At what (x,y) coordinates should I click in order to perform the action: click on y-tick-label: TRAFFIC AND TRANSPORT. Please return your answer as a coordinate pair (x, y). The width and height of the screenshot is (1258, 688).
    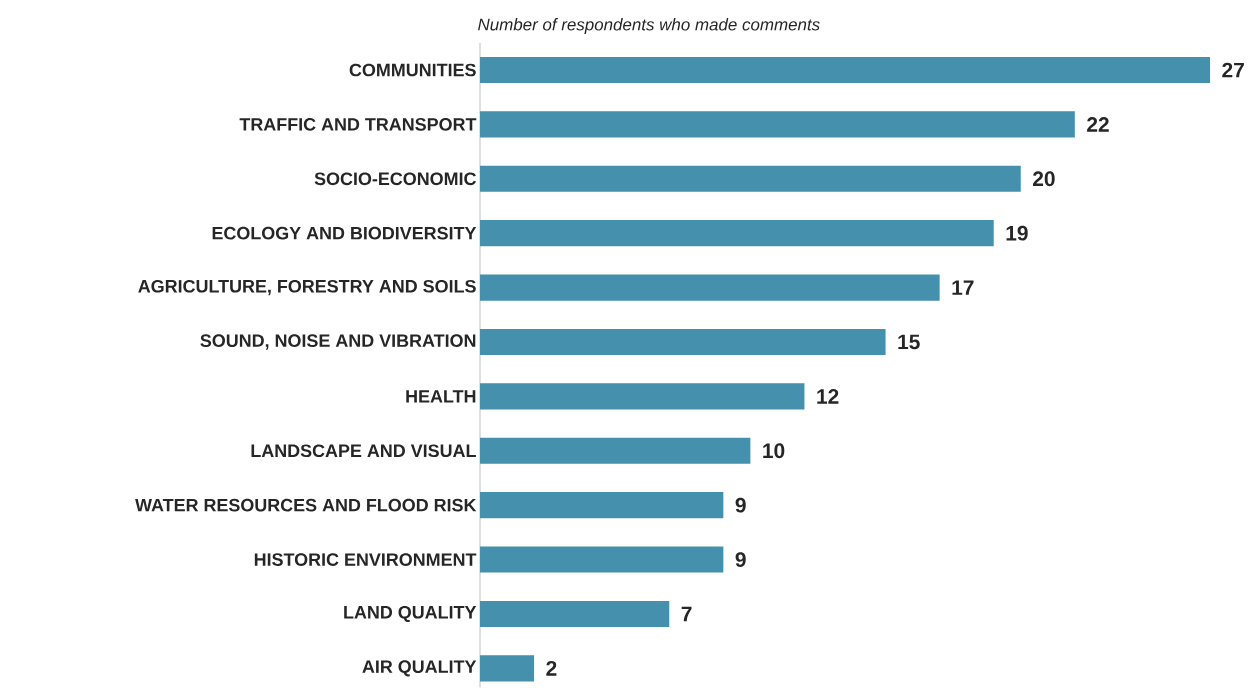
    Looking at the image, I should click on (358, 124).